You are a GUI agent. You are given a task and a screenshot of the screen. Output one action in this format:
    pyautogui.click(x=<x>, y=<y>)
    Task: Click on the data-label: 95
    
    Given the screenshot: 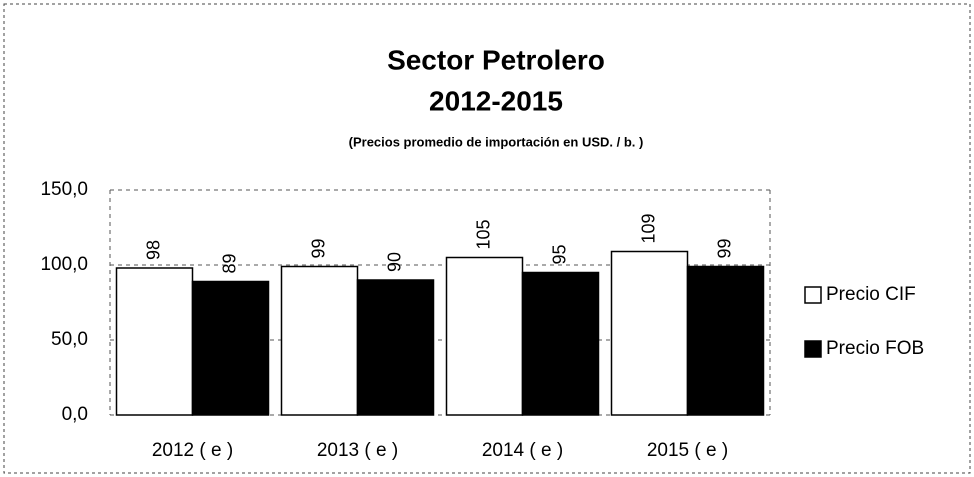 What is the action you would take?
    pyautogui.click(x=559, y=254)
    